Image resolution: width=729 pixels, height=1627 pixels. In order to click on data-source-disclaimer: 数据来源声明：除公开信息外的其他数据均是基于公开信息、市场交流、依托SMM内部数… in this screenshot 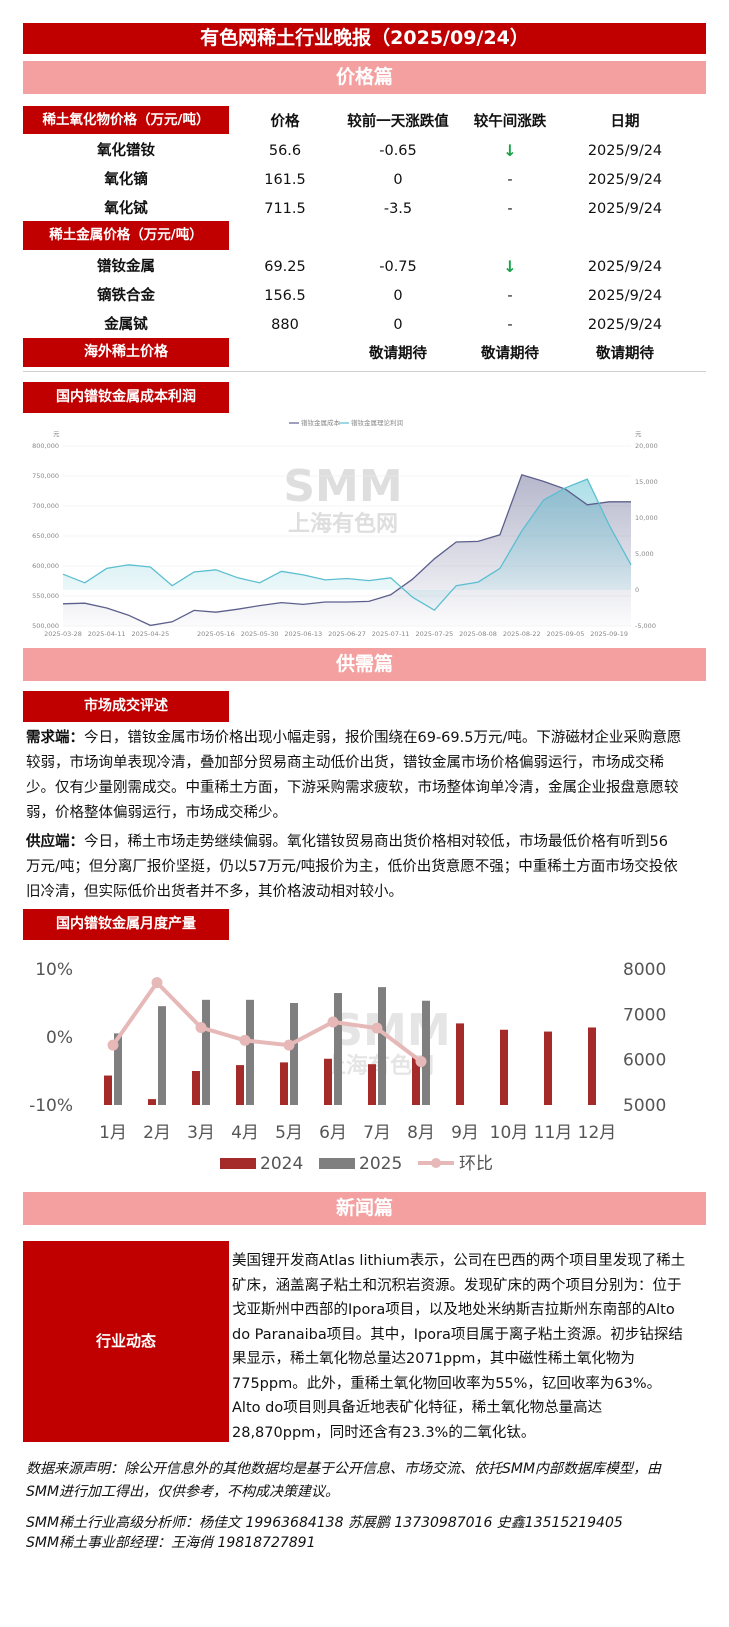, I will do `click(344, 1480)`.